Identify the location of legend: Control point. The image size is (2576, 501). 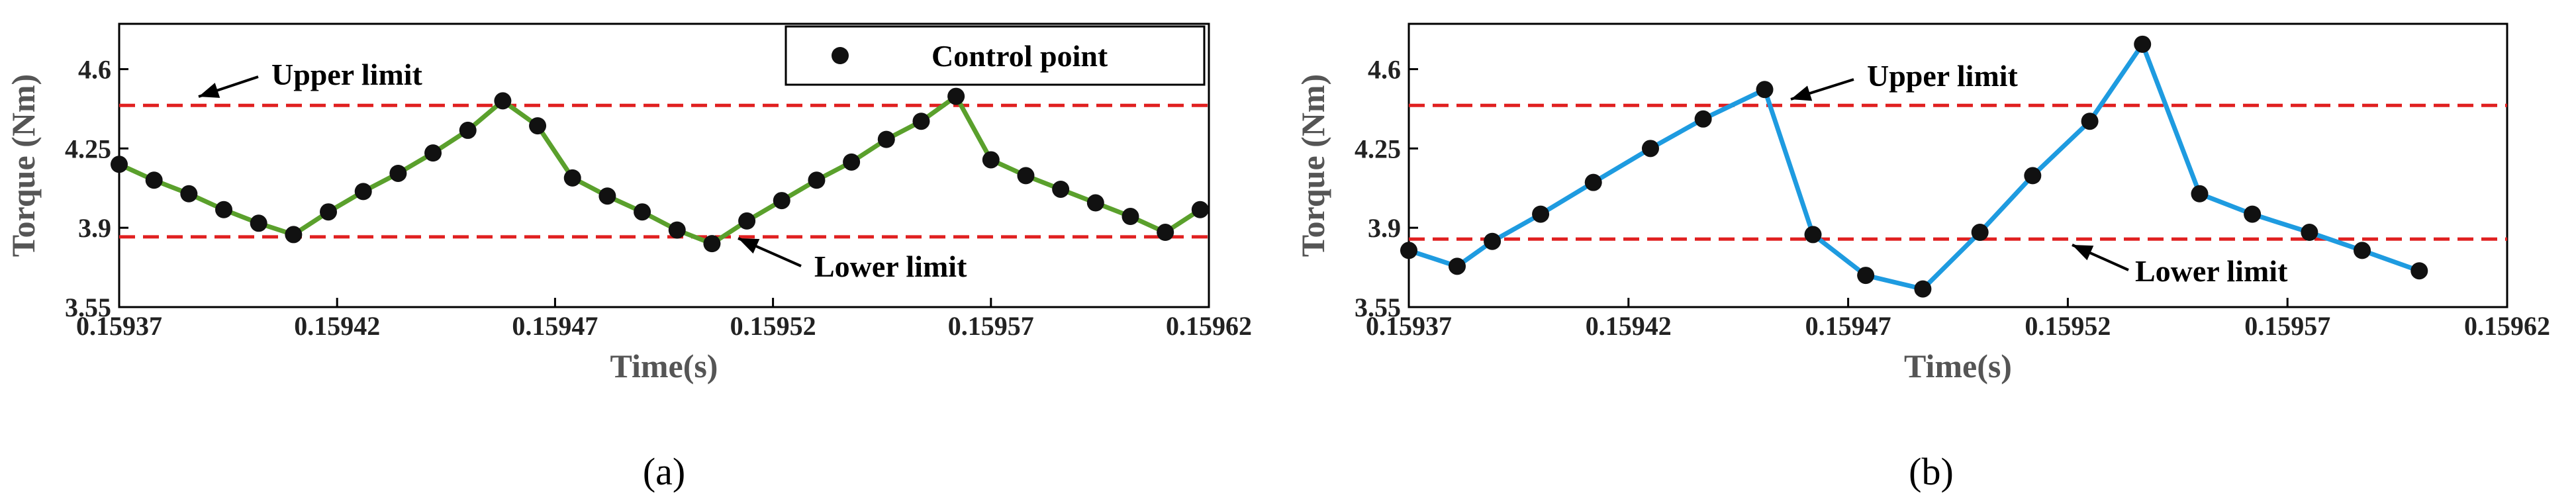
(995, 55).